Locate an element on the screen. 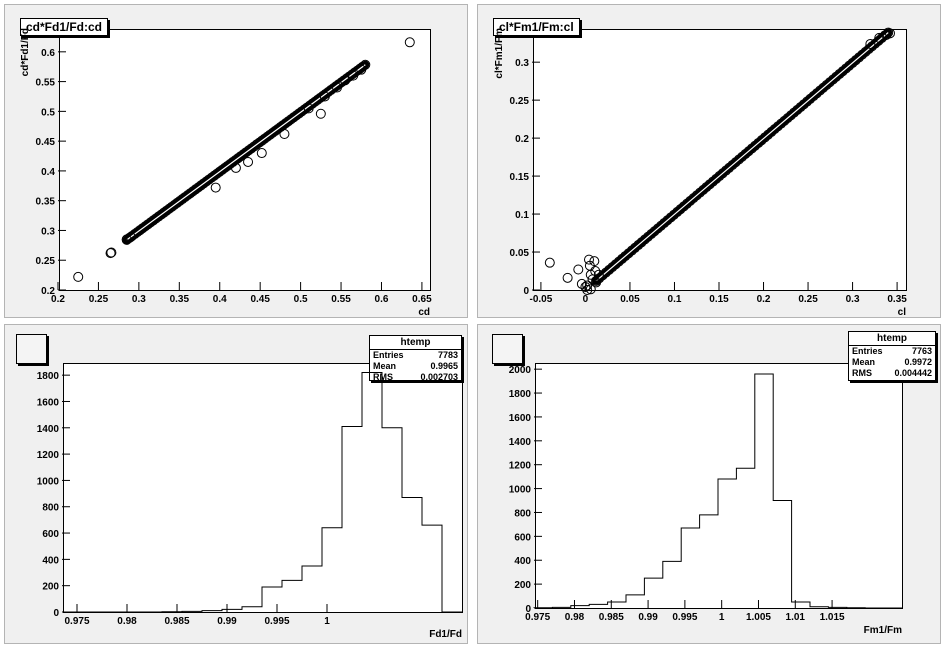 The height and width of the screenshot is (647, 945). y-tick-label: 0.35 is located at coordinates (46, 202).